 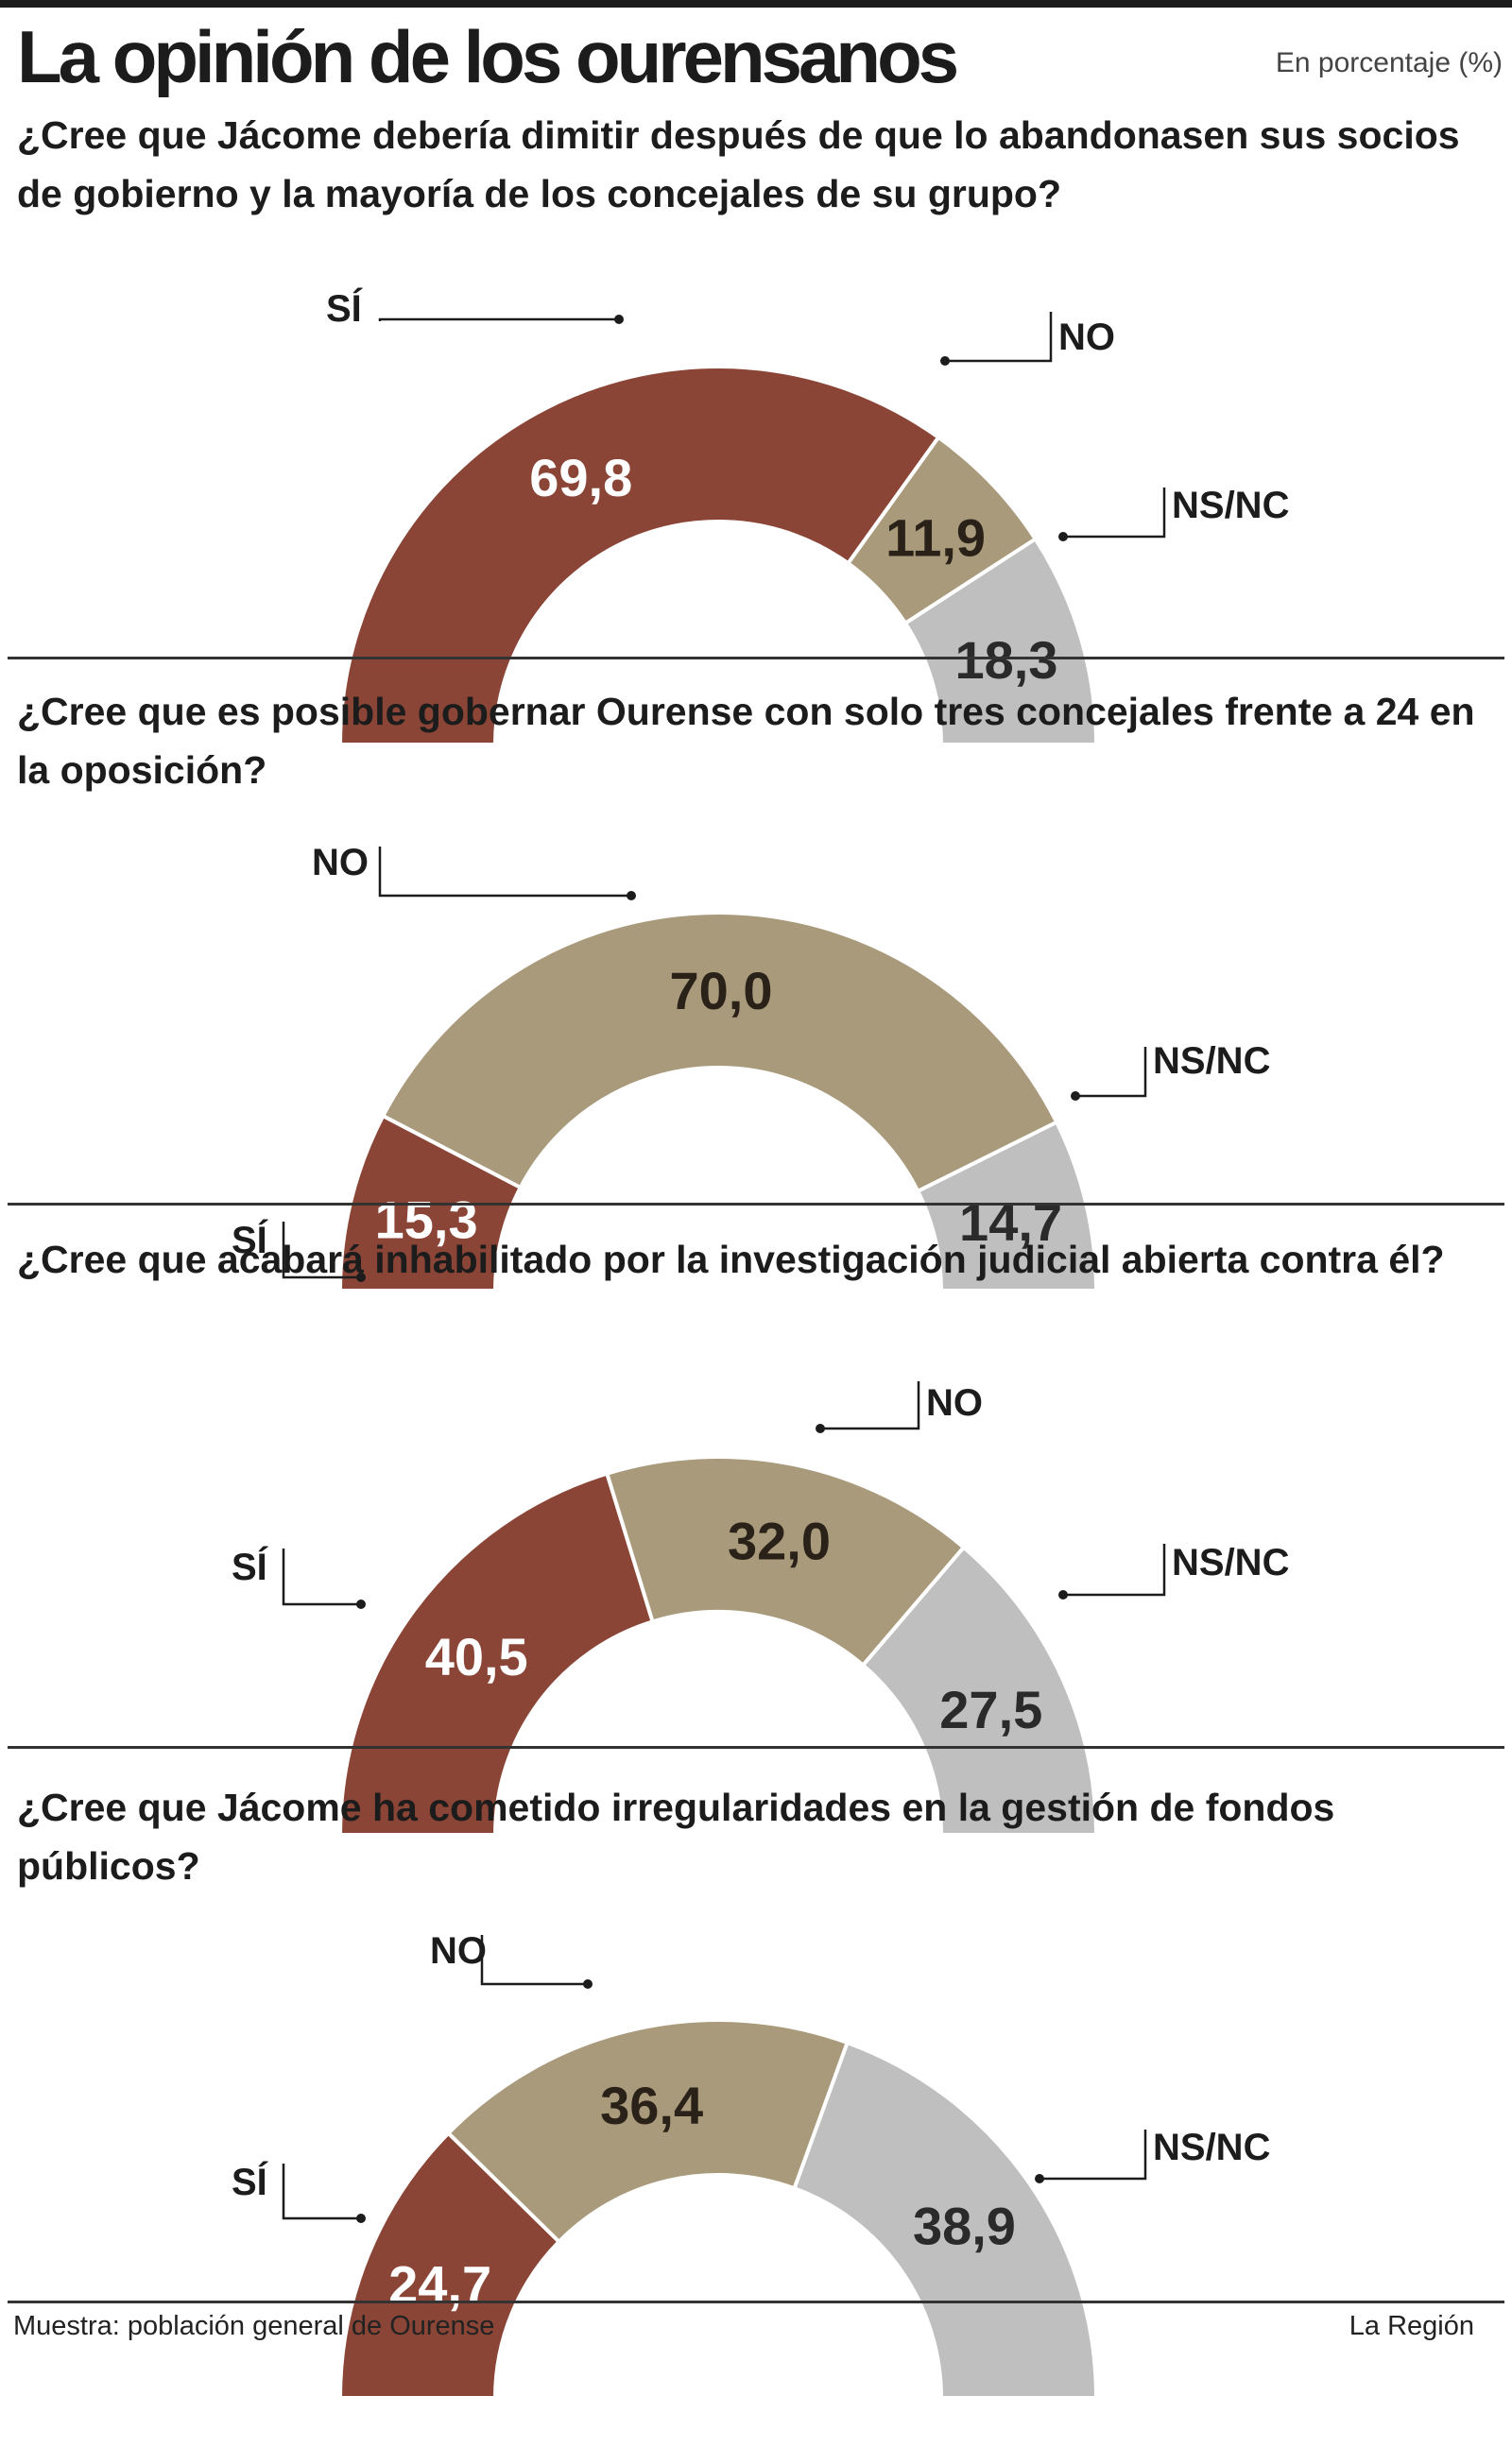 What do you see at coordinates (779, 1542) in the screenshot?
I see `value-label-no: 32,0` at bounding box center [779, 1542].